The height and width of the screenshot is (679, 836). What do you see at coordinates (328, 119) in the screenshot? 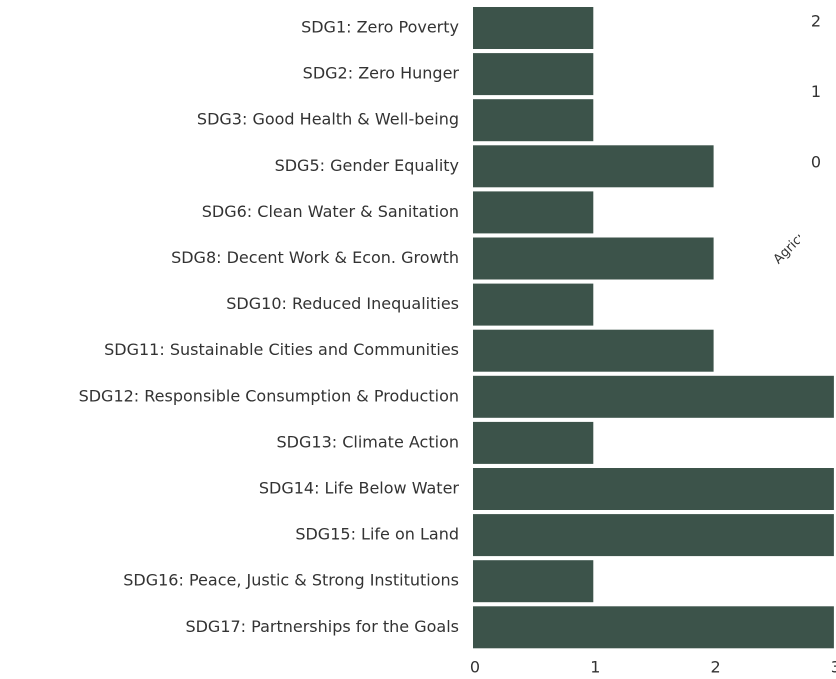
I see `y-tick-label: SDG3: Good Health & Well-being` at bounding box center [328, 119].